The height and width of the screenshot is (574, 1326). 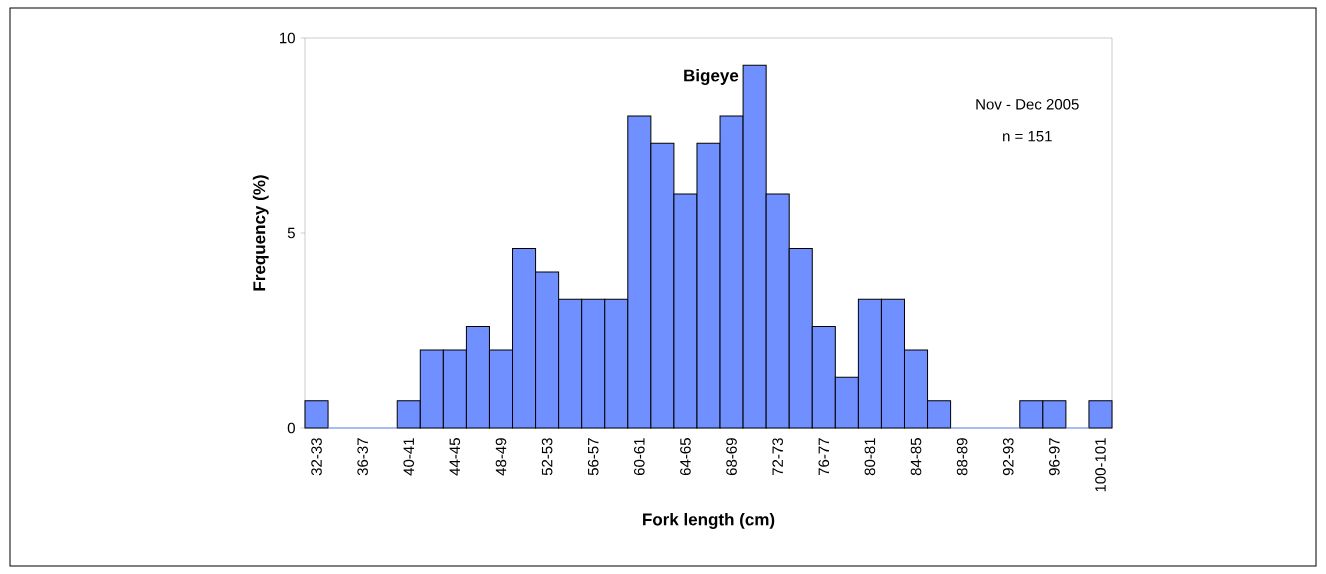 I want to click on x-tick-label: 60-61, so click(x=639, y=457).